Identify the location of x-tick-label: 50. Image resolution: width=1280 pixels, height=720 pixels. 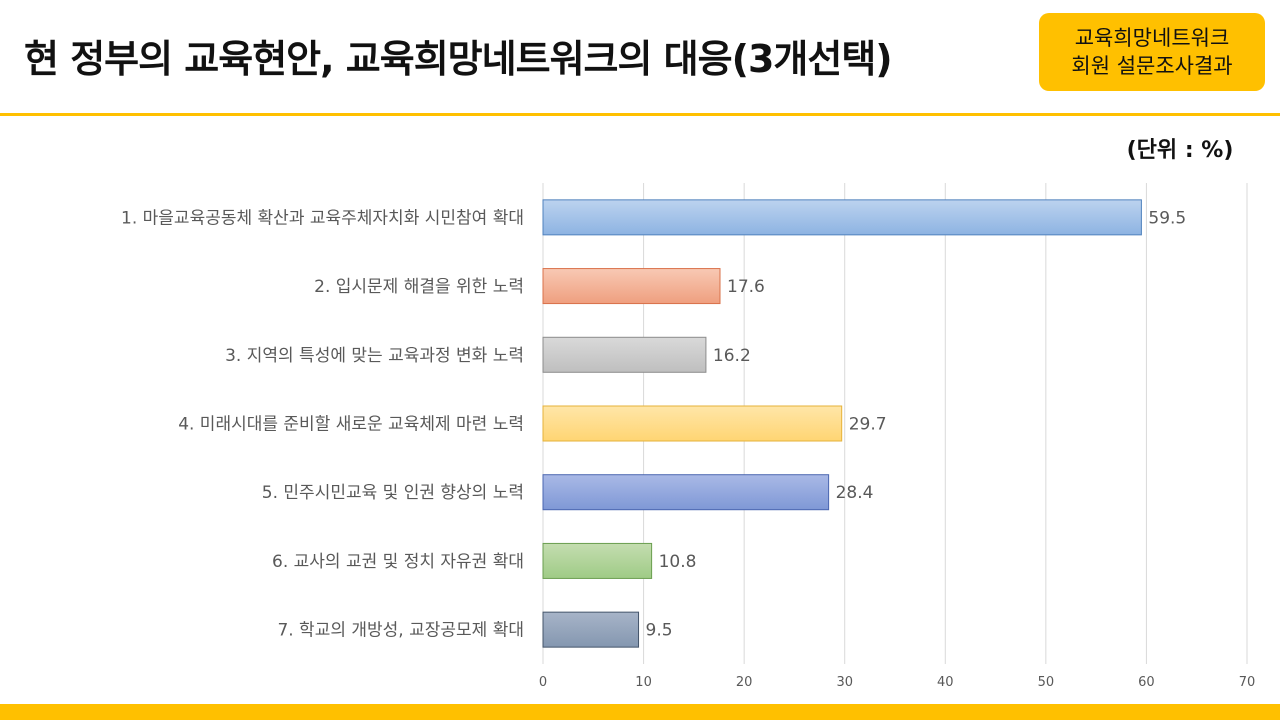
(1046, 682).